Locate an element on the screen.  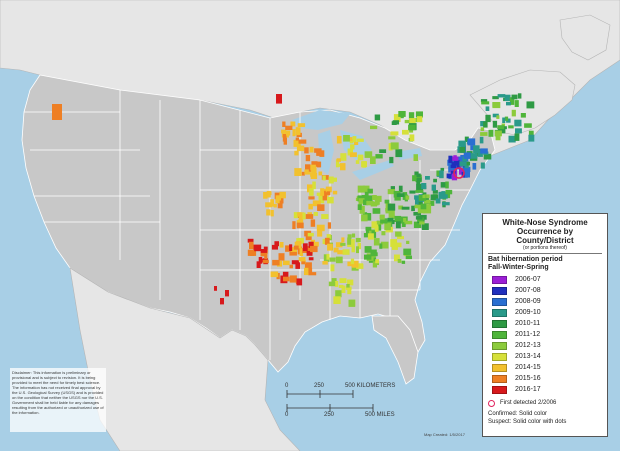
scale-km-250: 250 is located at coordinates (319, 386).